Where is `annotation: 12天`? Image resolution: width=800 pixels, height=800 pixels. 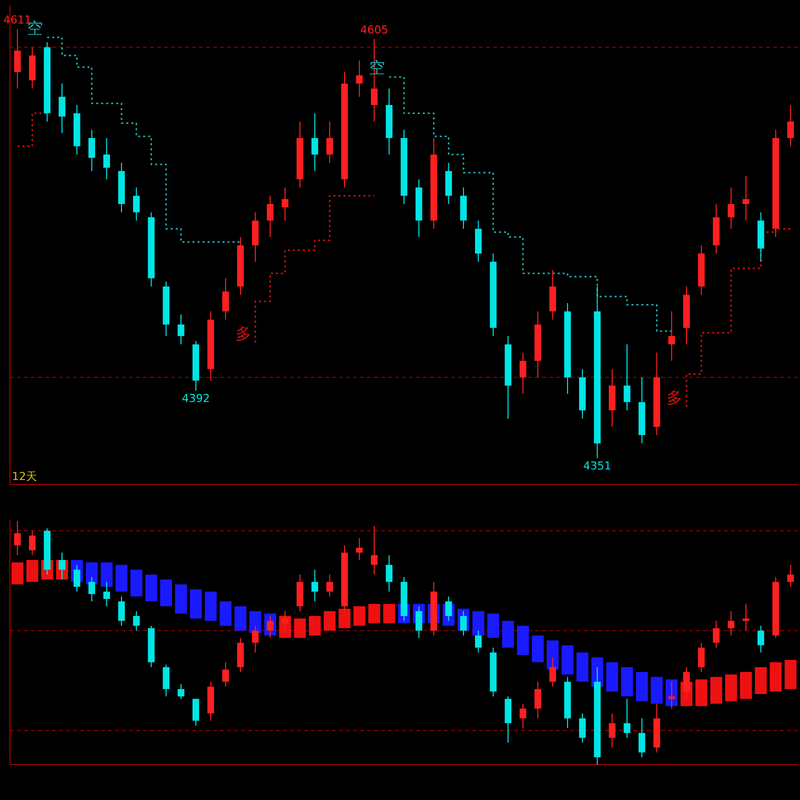 annotation: 12天 is located at coordinates (24, 476).